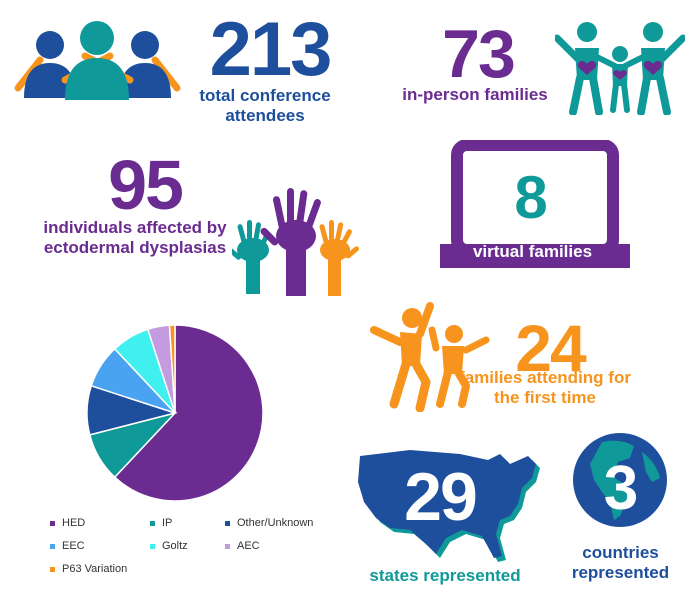 This screenshot has height=595, width=700. What do you see at coordinates (73, 546) in the screenshot?
I see `legend-label: EEC` at bounding box center [73, 546].